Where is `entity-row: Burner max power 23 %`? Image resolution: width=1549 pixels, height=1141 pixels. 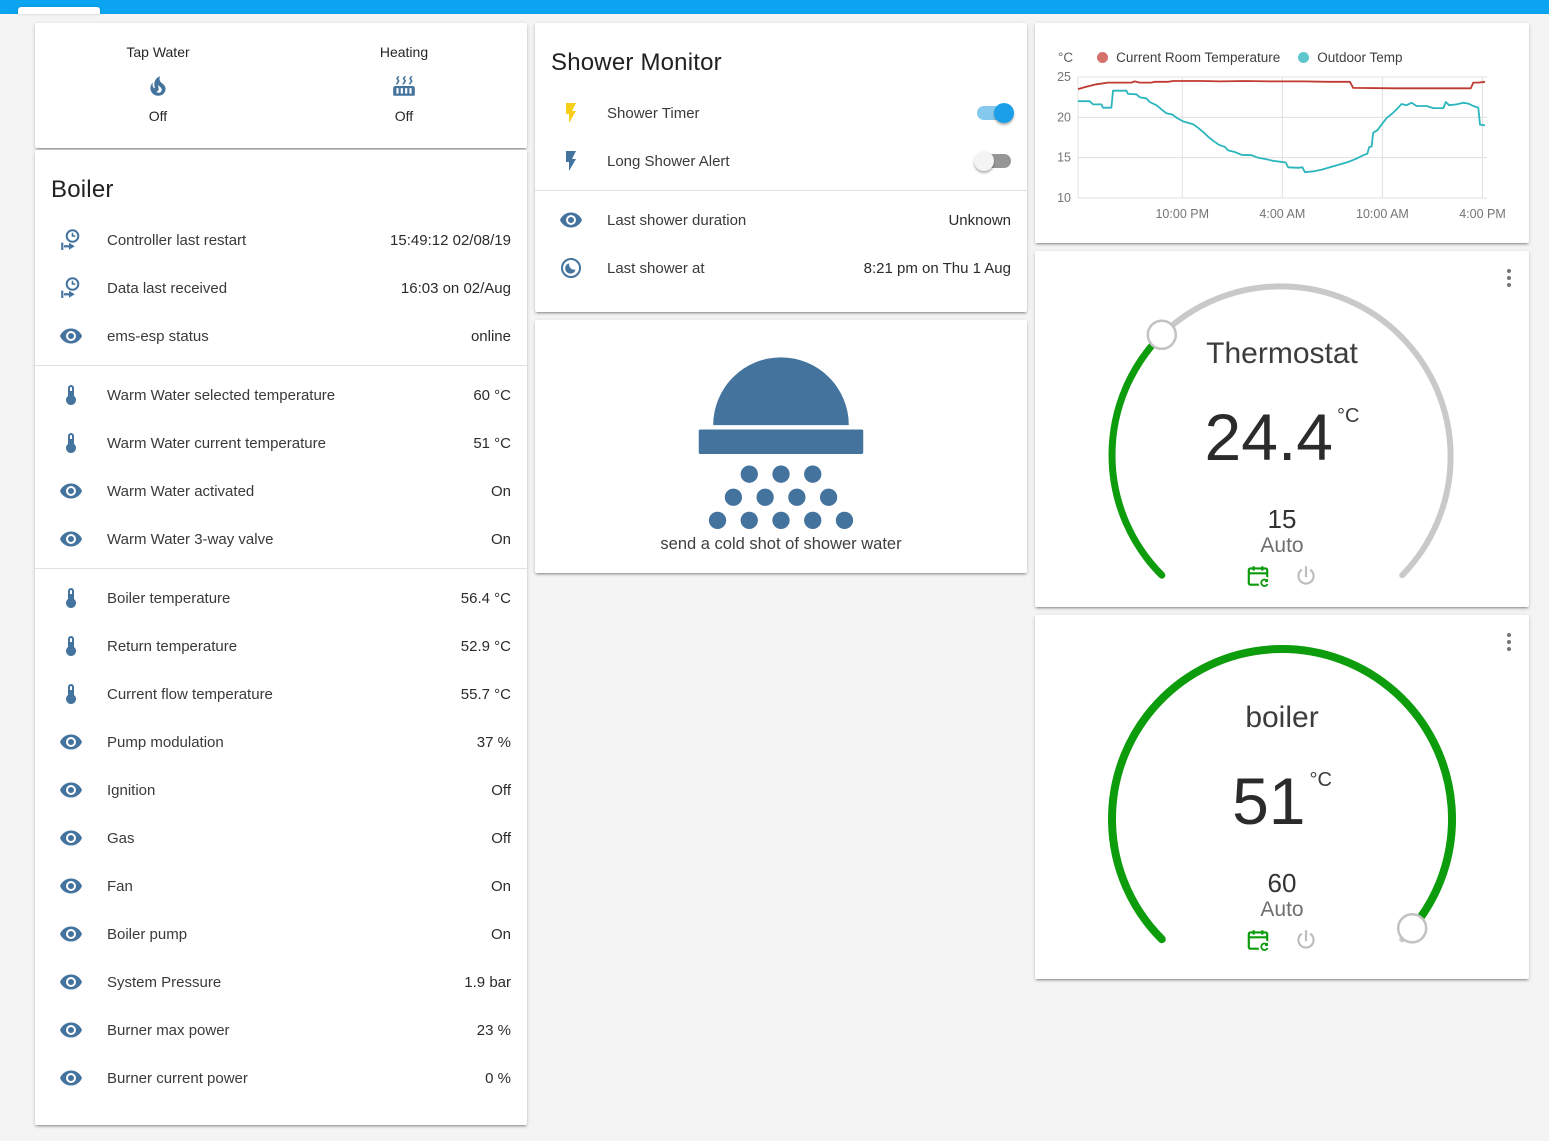 entity-row: Burner max power 23 % is located at coordinates (281, 1030).